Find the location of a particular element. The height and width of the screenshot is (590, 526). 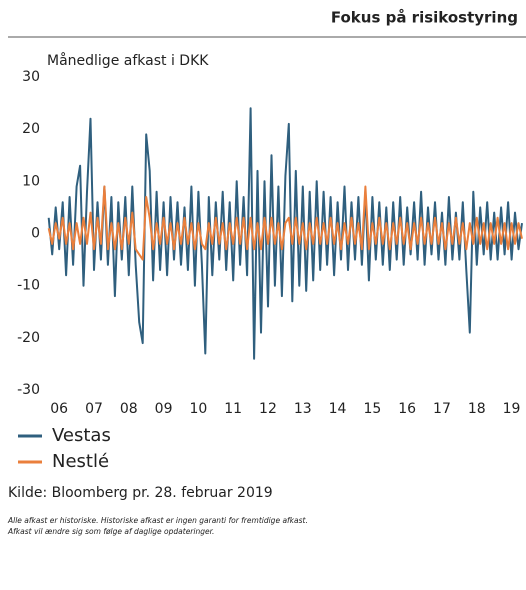

y-tick-label: 20 is located at coordinates (31, 129).